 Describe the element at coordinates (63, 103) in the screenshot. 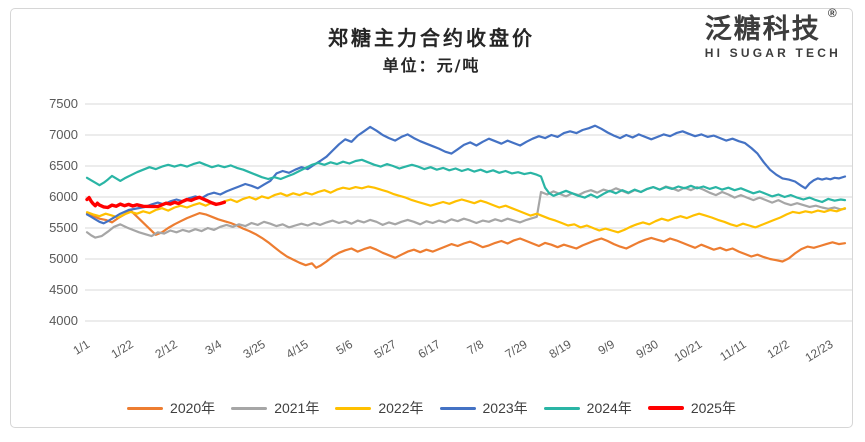

I see `y-axis-label: 7500` at that location.